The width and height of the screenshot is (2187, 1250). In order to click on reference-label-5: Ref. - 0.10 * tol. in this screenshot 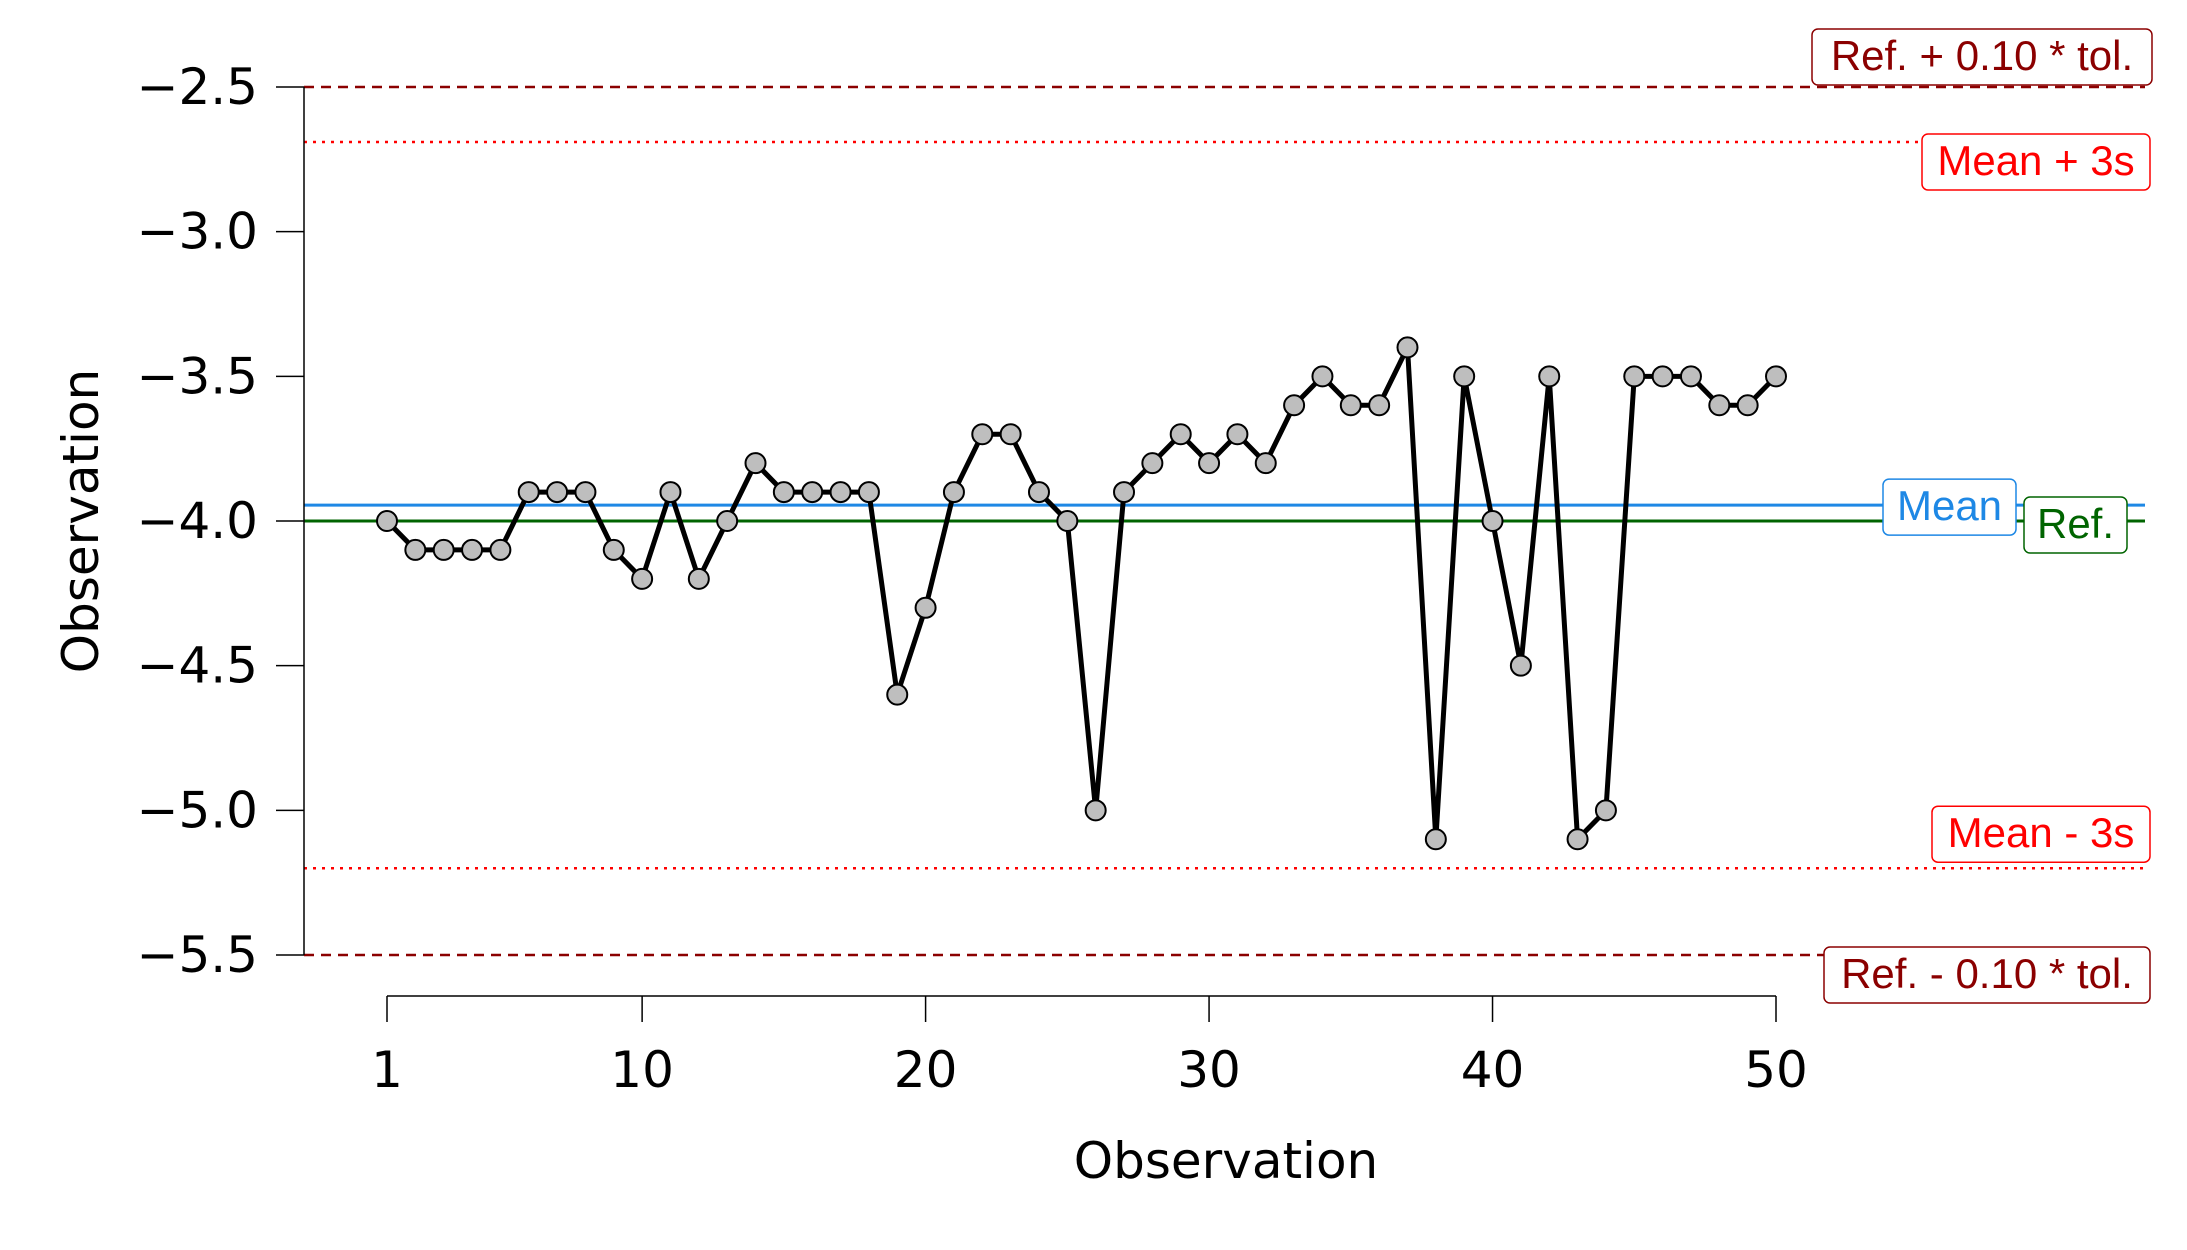, I will do `click(1987, 973)`.